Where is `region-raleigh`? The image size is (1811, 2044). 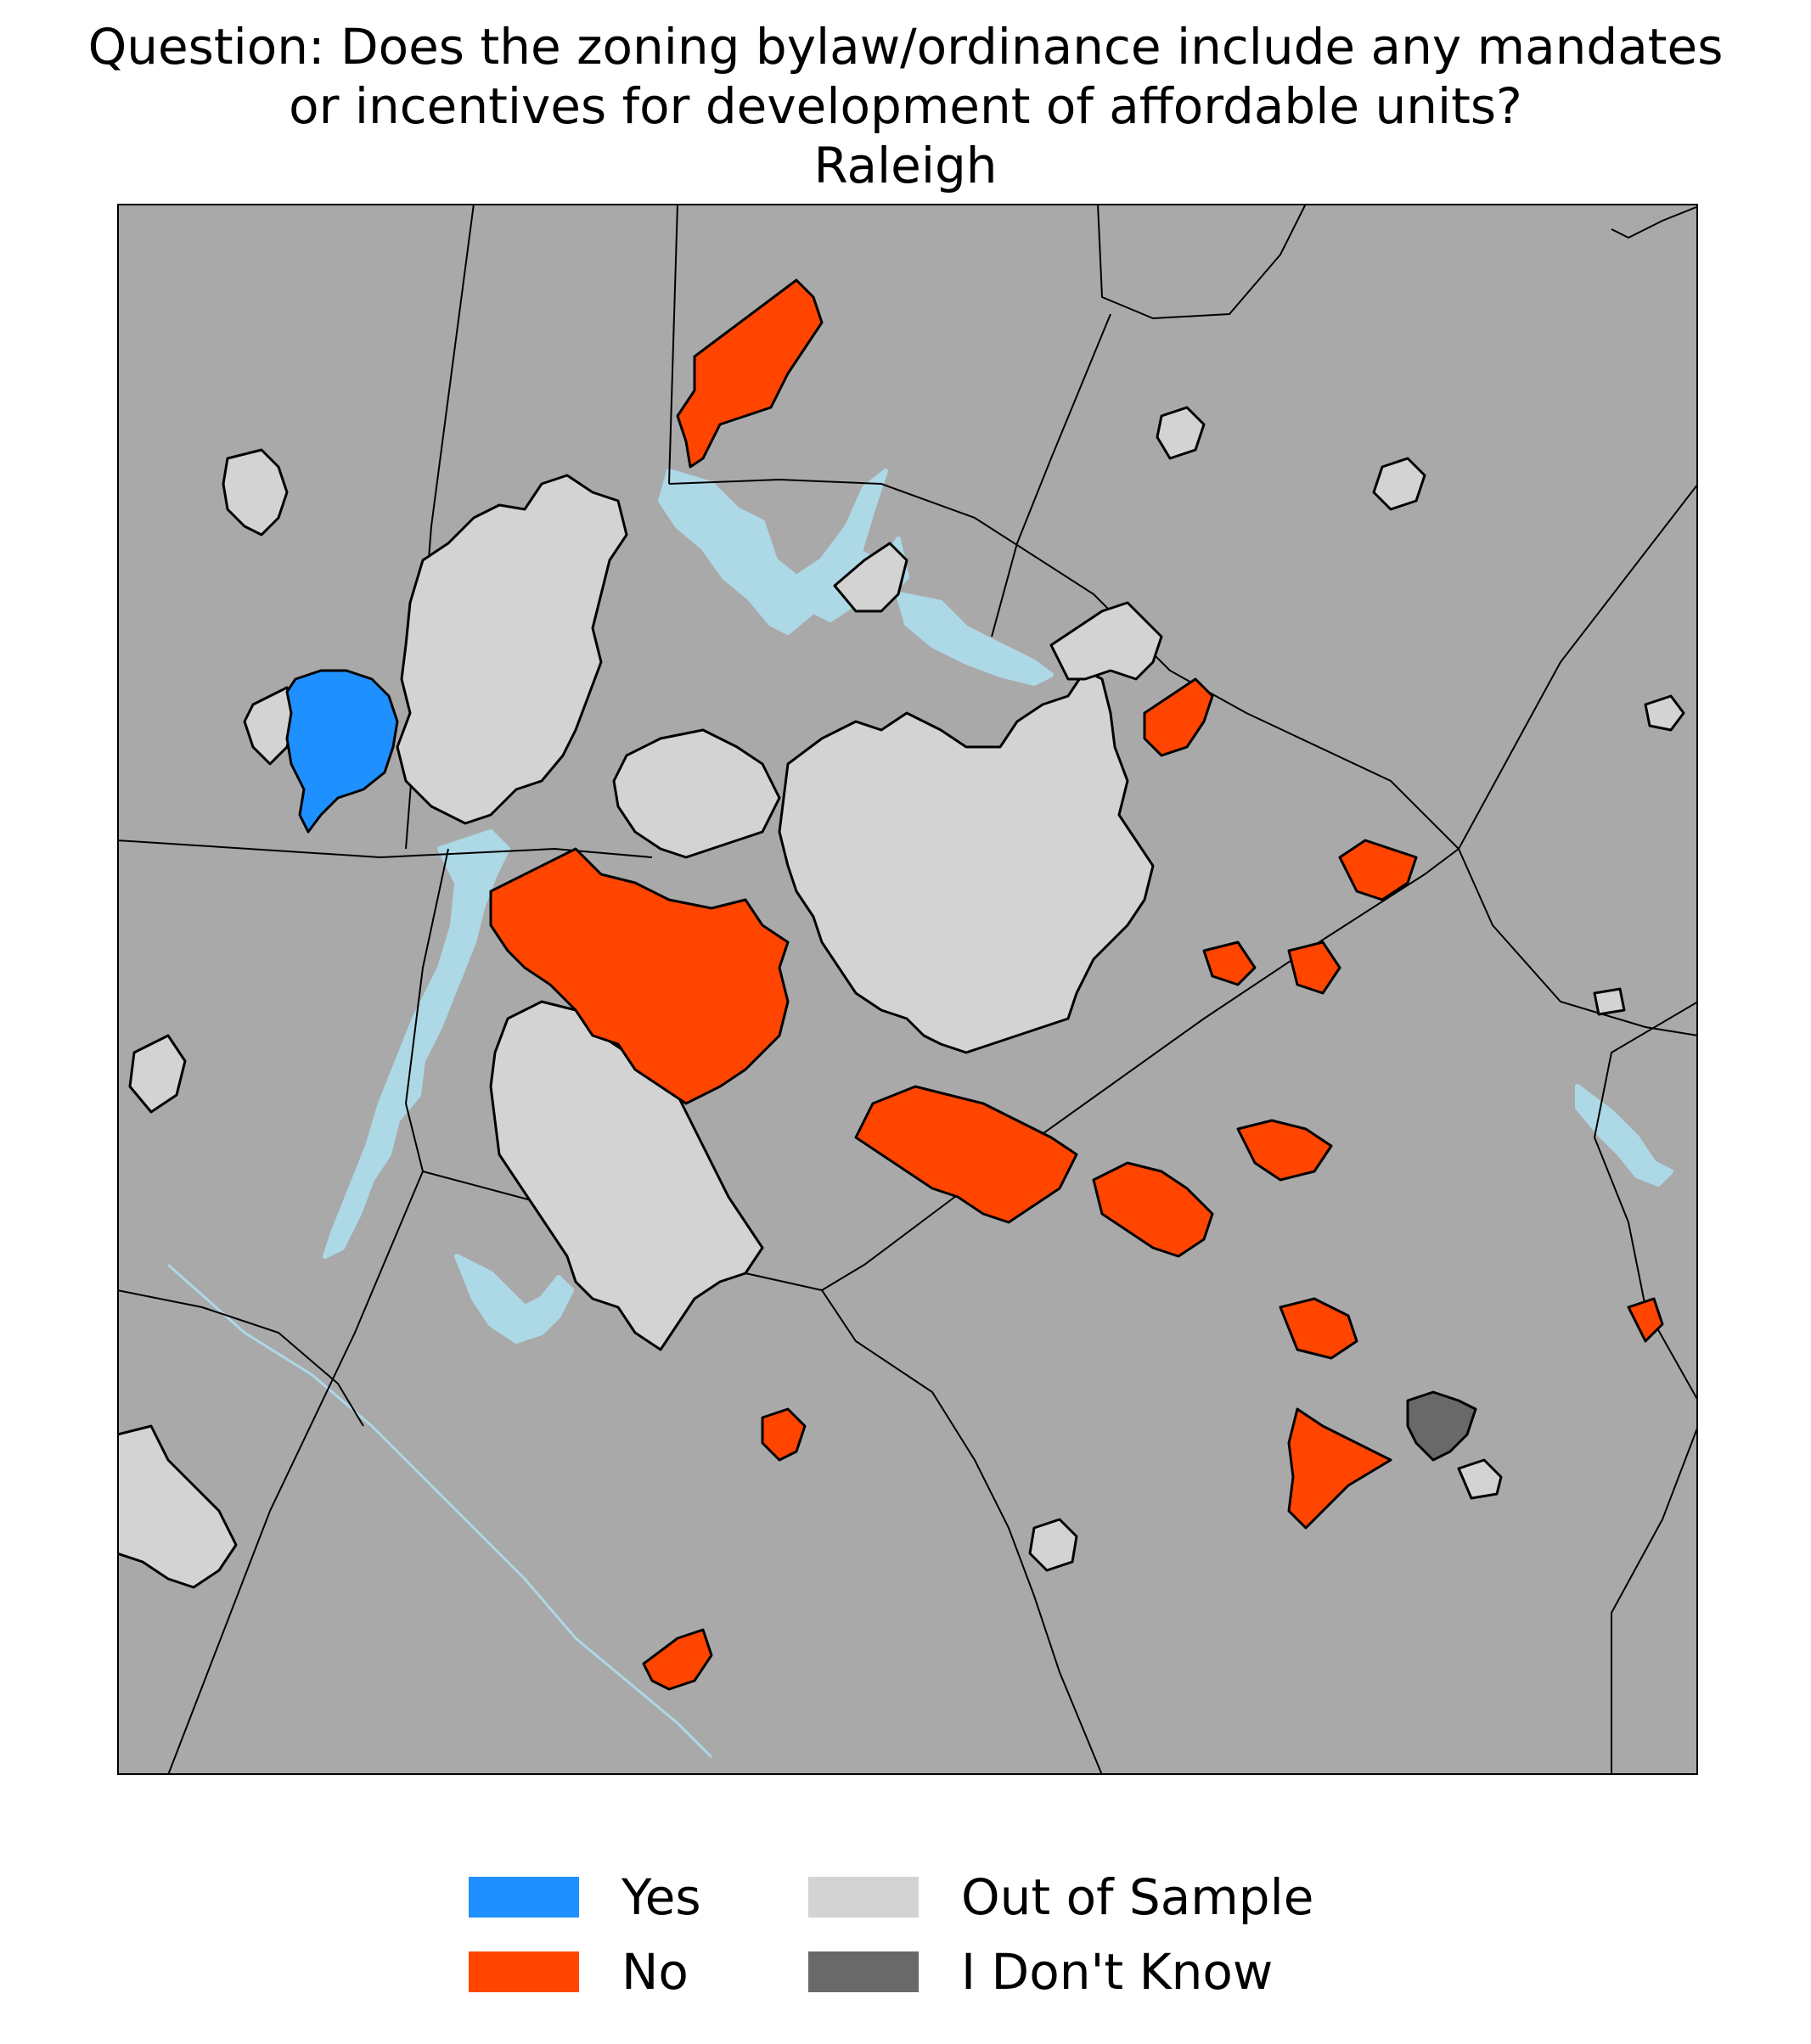 region-raleigh is located at coordinates (966, 861).